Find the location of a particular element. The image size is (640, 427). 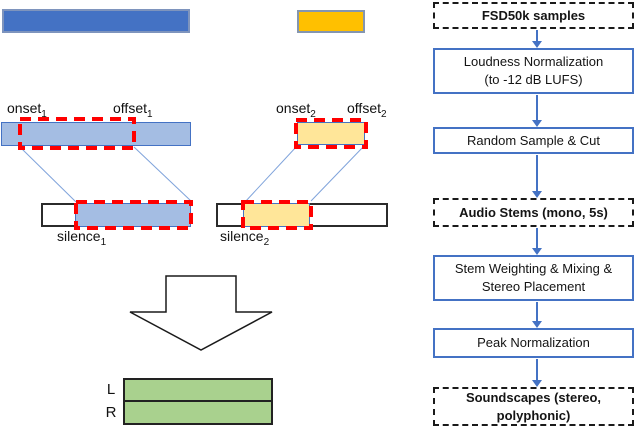

flow-box-line: Soundscapes (stereo, is located at coordinates (533, 397).